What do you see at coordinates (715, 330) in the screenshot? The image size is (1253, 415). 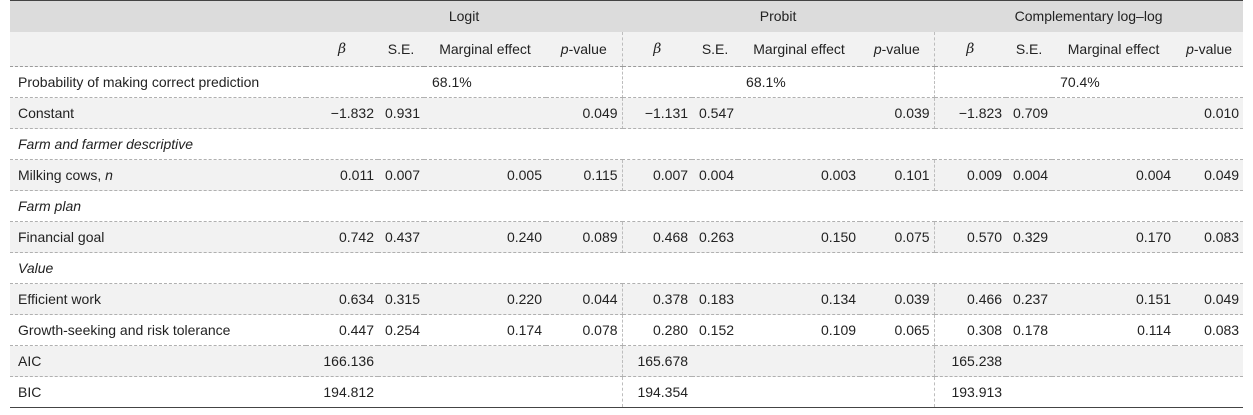 I see `cell: 0.152` at bounding box center [715, 330].